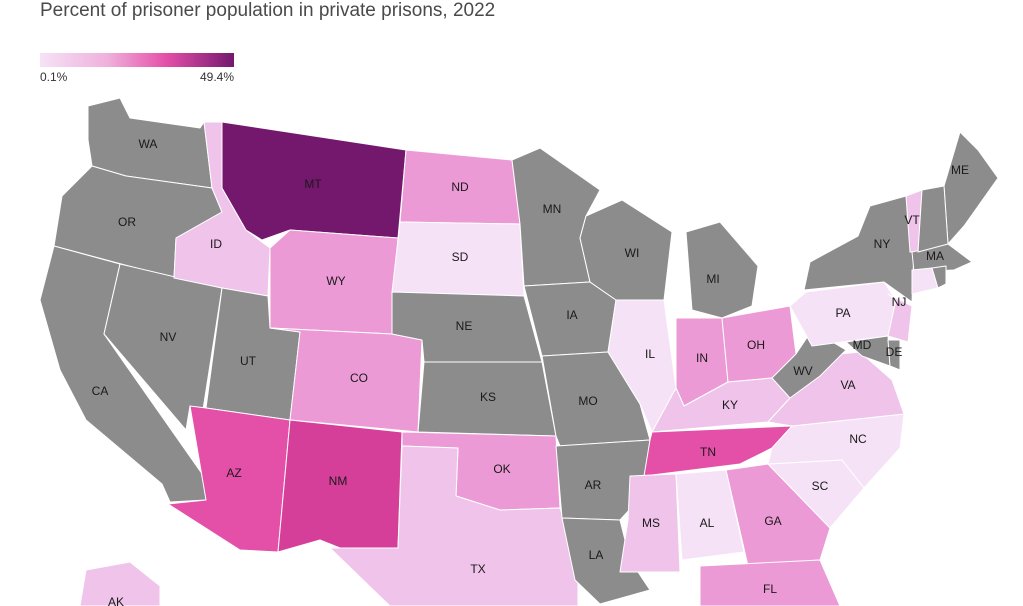 The height and width of the screenshot is (606, 1023). What do you see at coordinates (862, 345) in the screenshot?
I see `state-label-md: MD` at bounding box center [862, 345].